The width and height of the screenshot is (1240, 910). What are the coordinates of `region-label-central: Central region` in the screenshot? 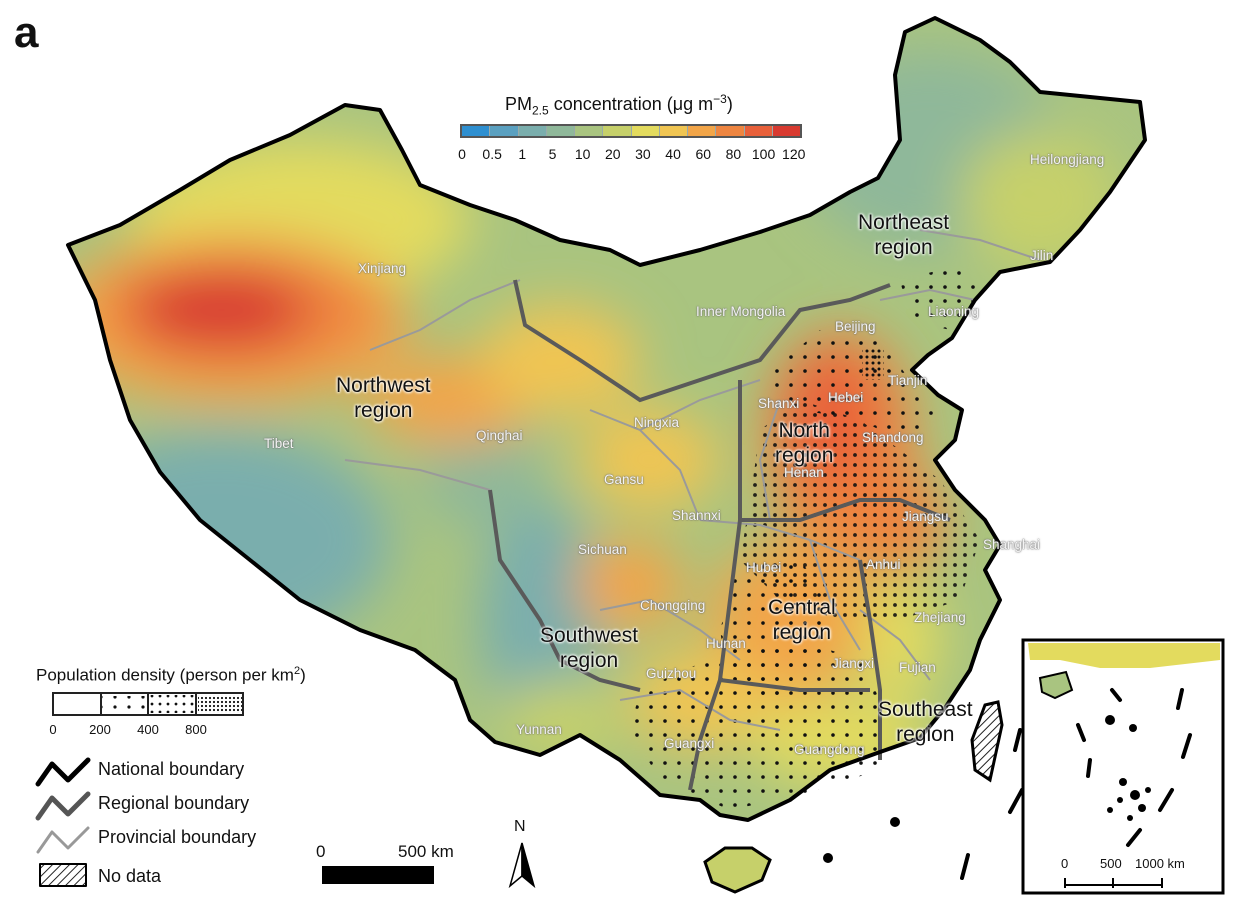 It's located at (802, 620).